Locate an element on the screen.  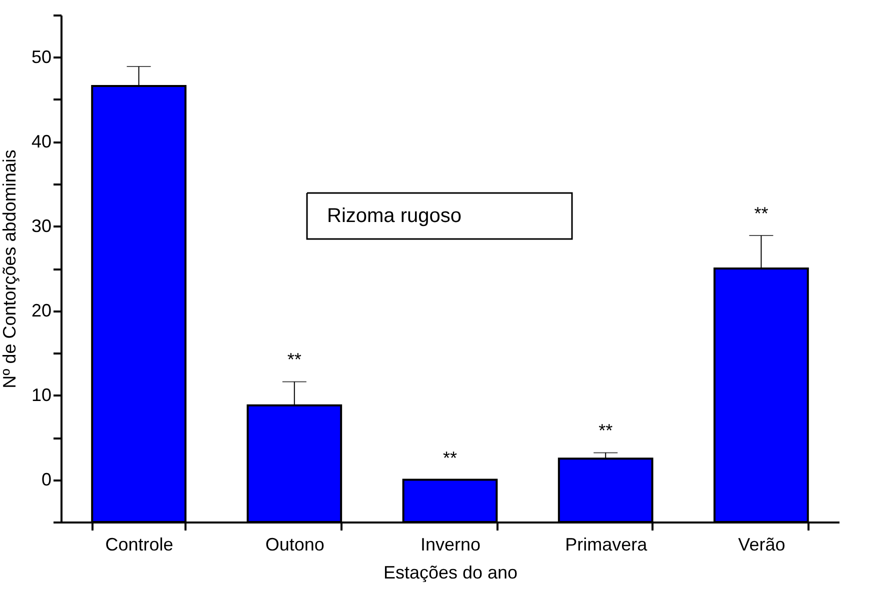
y-tick-label: 50 is located at coordinates (41, 56).